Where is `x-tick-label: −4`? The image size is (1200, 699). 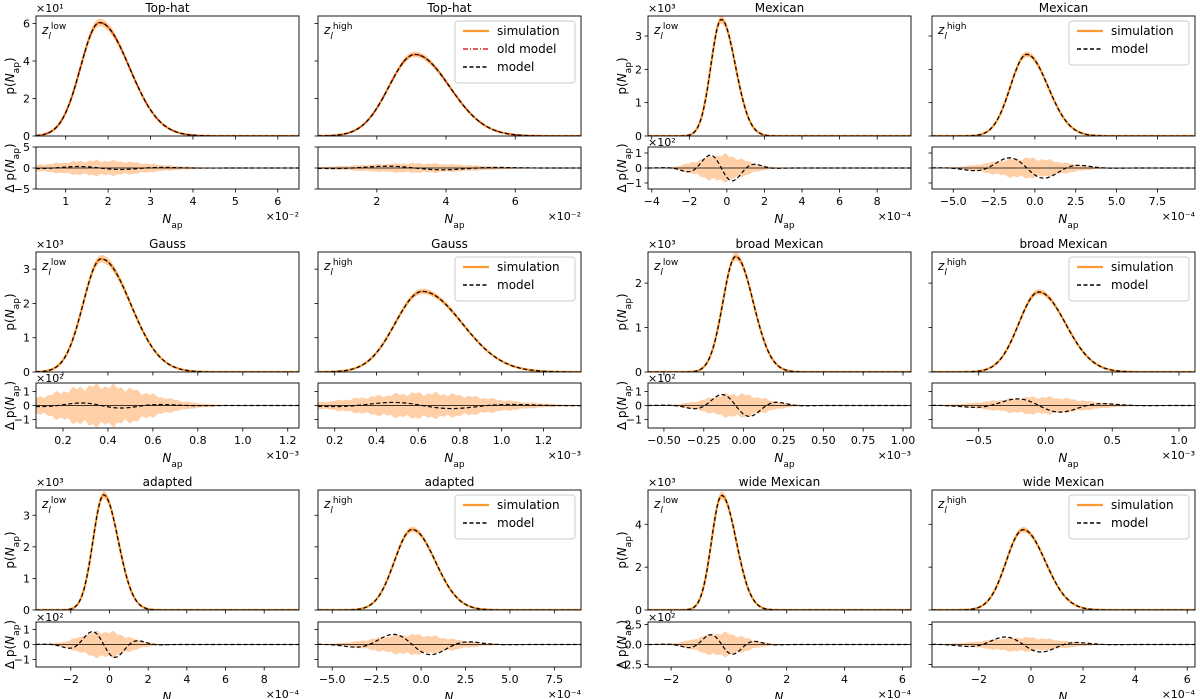 x-tick-label: −4 is located at coordinates (652, 201).